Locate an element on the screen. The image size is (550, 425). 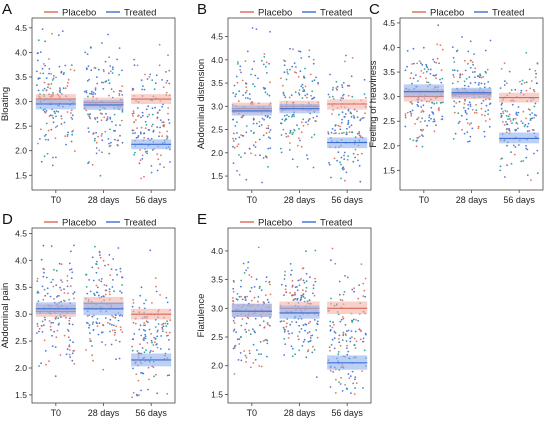
x-tick-label: T0 is located at coordinates (56, 200).